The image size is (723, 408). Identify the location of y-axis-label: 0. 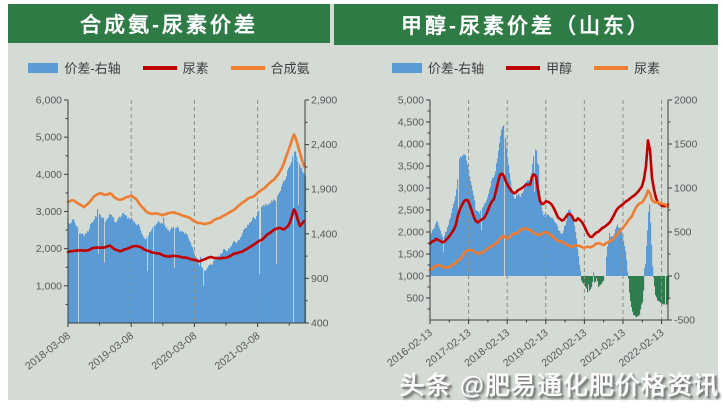
(677, 277).